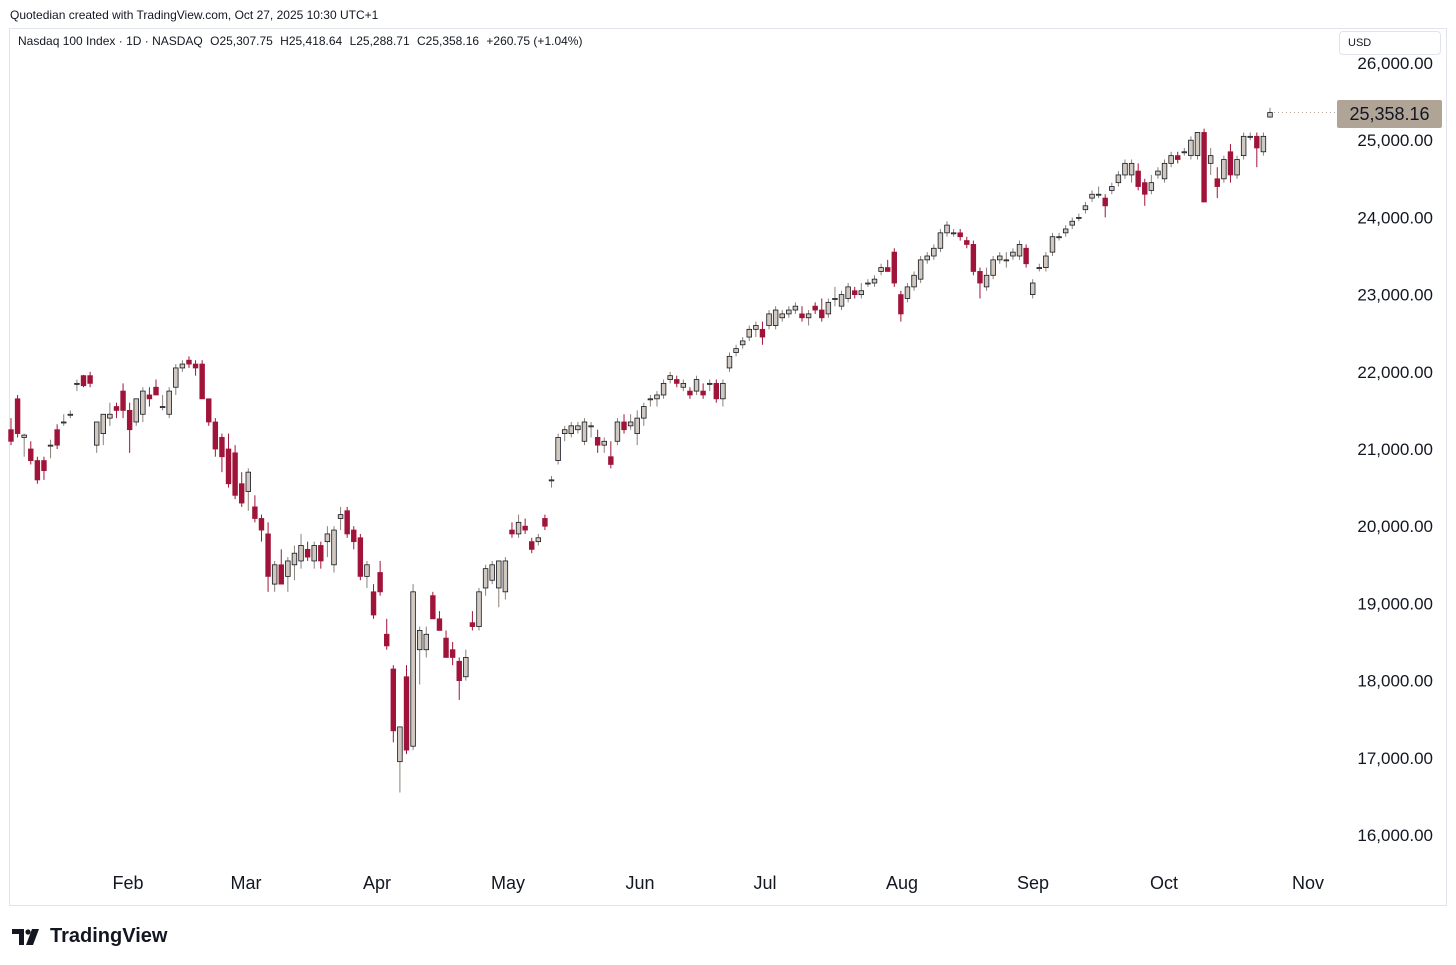 The height and width of the screenshot is (965, 1456). What do you see at coordinates (110, 41) in the screenshot?
I see `symbol-label: Nasdaq 100 Index · 1D · NASDAQ` at bounding box center [110, 41].